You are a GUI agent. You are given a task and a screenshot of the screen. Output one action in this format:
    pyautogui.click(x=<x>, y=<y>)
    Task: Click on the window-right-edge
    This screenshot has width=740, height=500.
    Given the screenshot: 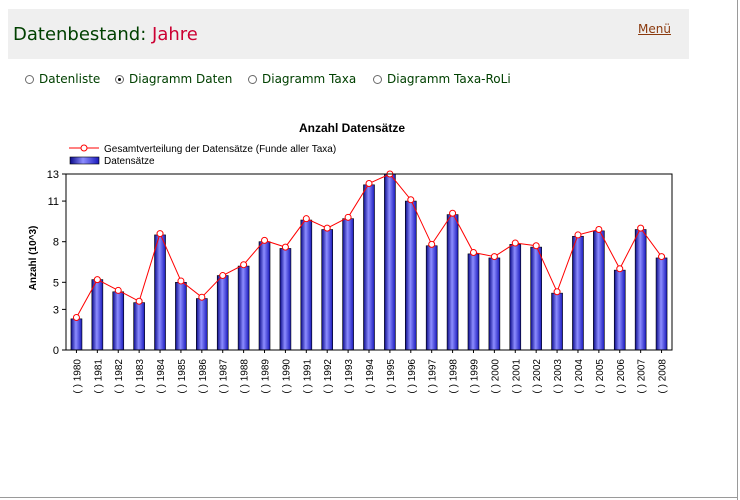 What is the action you would take?
    pyautogui.click(x=737, y=250)
    